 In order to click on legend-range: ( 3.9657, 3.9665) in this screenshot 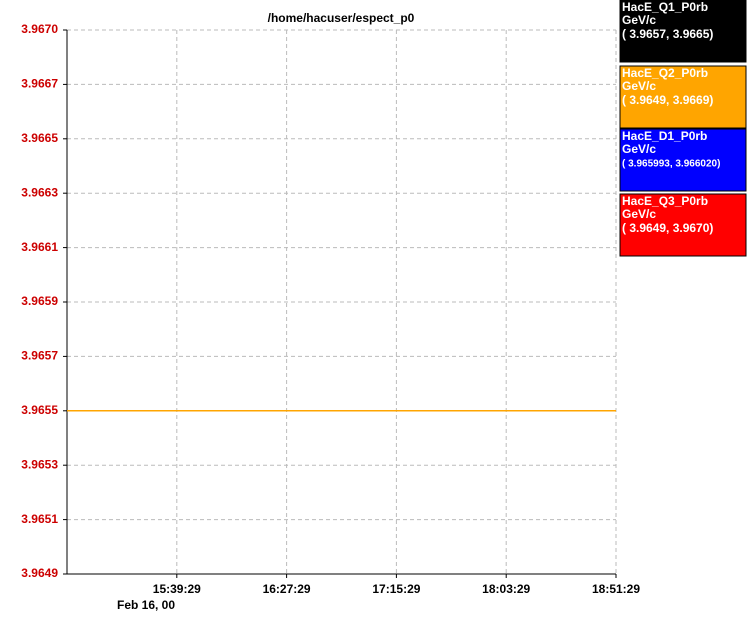, I will do `click(667, 34)`.